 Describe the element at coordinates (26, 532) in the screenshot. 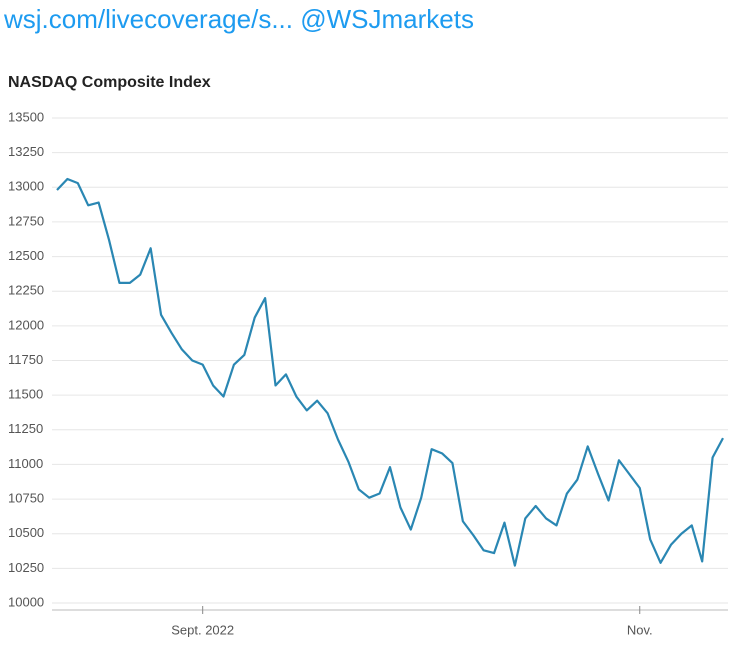

I see `y-tick-label: 10500` at that location.